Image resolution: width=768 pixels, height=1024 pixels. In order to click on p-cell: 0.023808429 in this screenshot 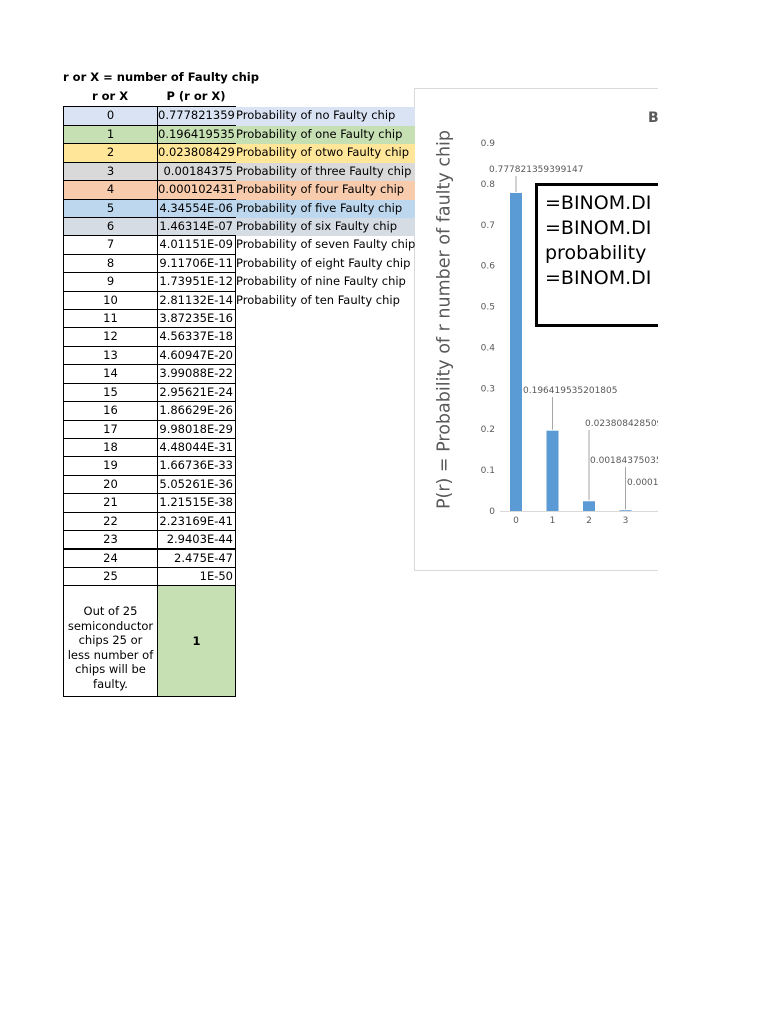, I will do `click(196, 153)`.